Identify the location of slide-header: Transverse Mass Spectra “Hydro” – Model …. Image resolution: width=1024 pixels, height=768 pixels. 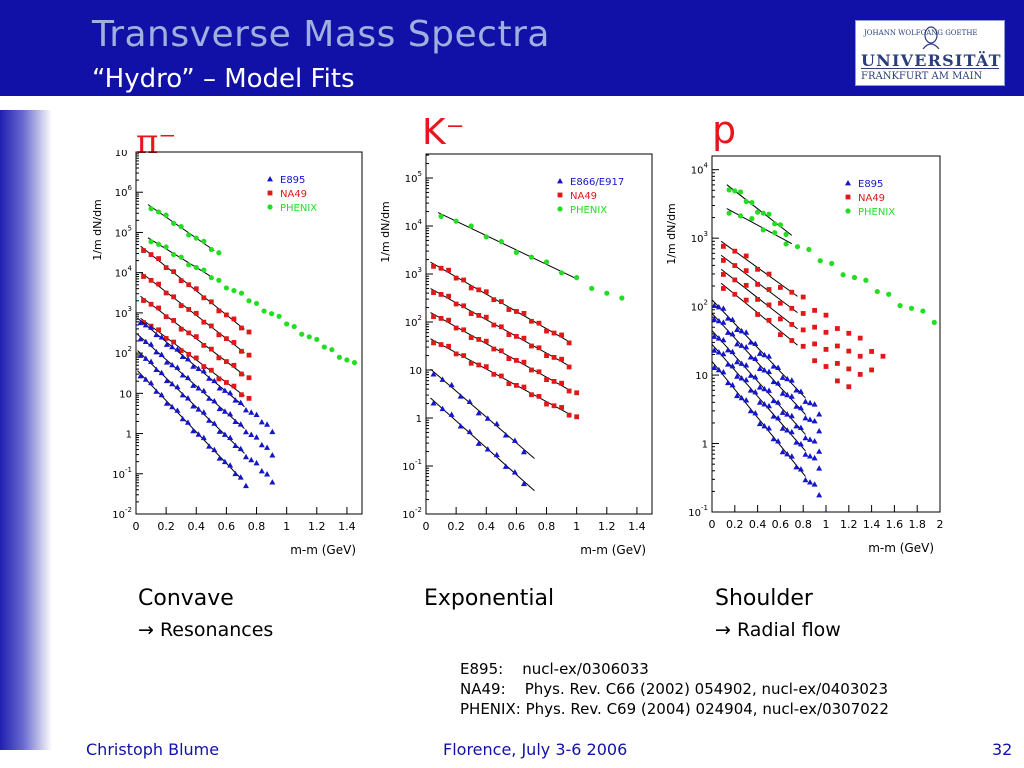
(512, 48).